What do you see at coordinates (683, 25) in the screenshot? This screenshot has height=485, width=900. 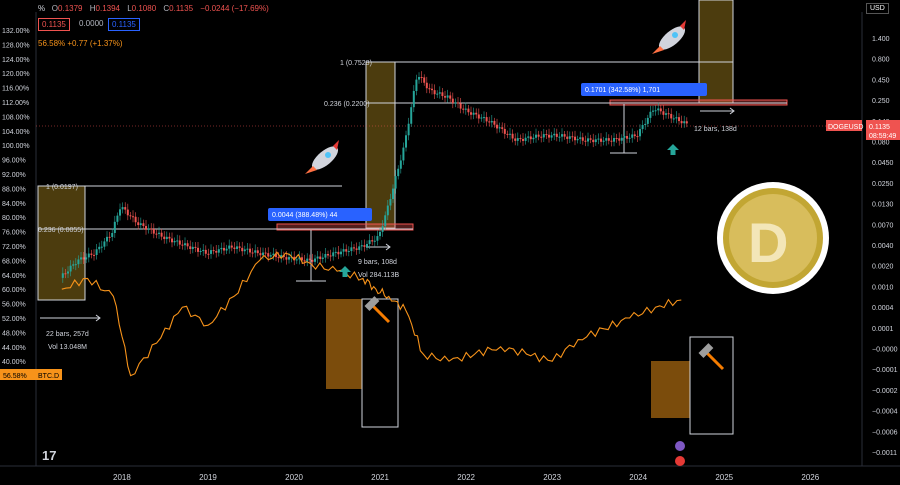 I see `rocket-icon-2-nose` at bounding box center [683, 25].